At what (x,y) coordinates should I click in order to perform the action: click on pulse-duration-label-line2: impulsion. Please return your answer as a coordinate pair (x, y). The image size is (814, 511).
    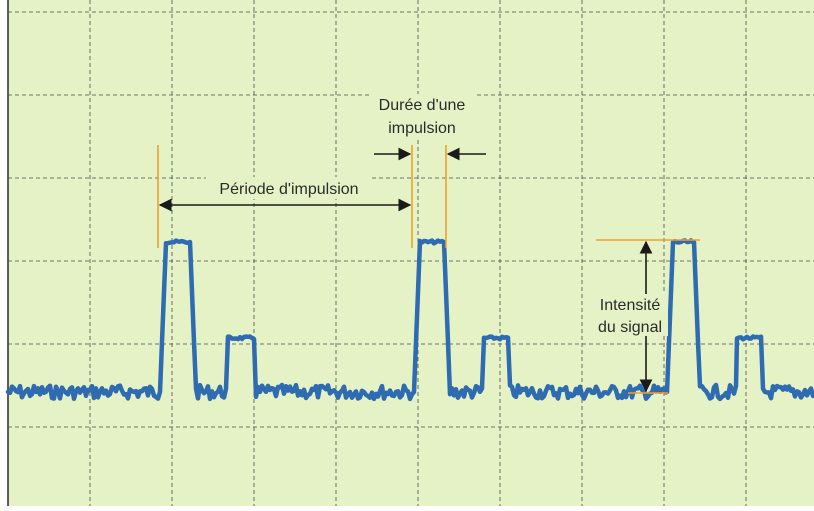
    Looking at the image, I should click on (422, 128).